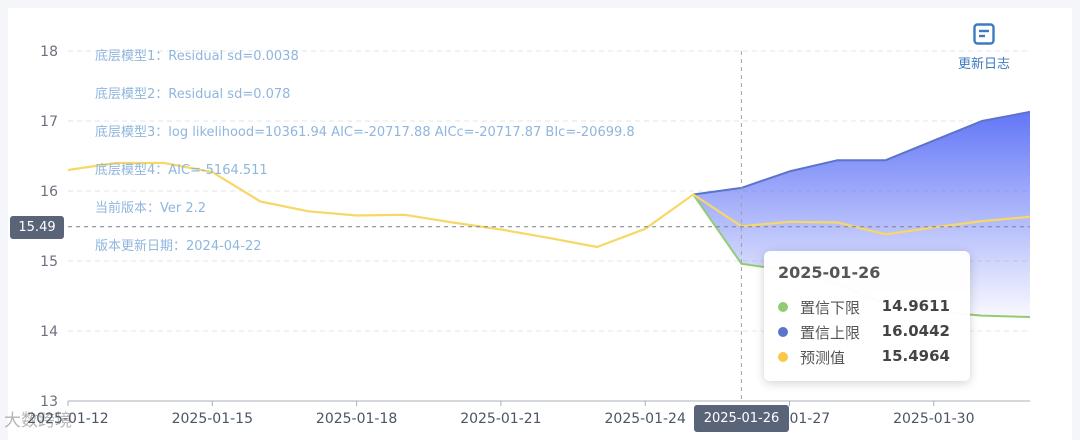  Describe the element at coordinates (49, 192) in the screenshot. I see `y-tick-label: 16` at that location.